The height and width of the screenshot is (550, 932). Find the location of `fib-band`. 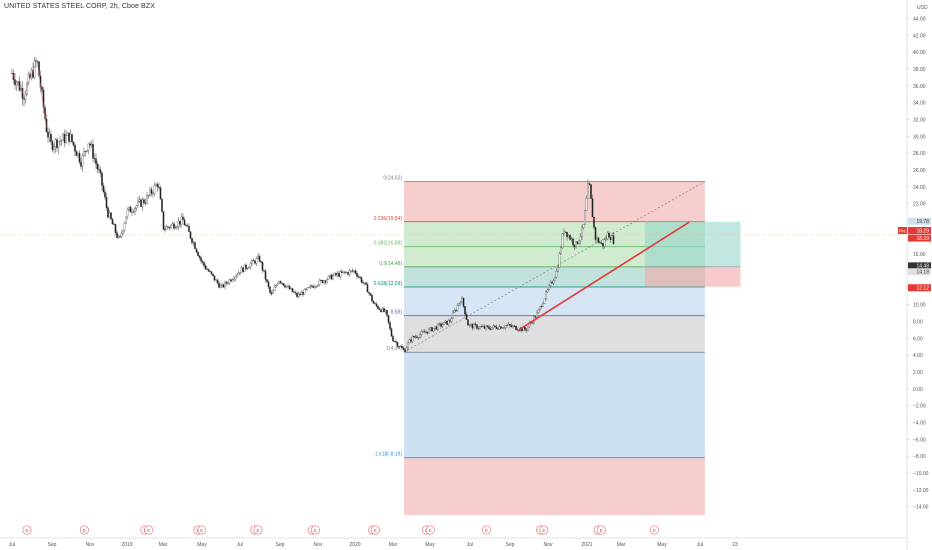

fib-band is located at coordinates (554, 276).